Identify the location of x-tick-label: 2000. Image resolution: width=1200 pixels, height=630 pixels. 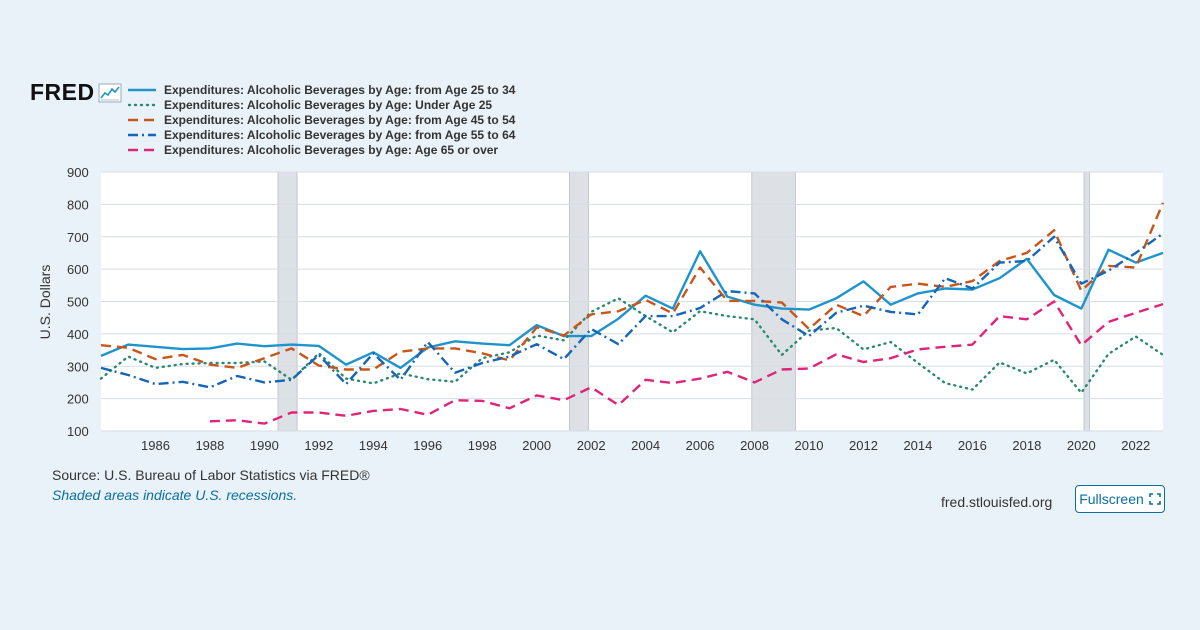
(536, 445).